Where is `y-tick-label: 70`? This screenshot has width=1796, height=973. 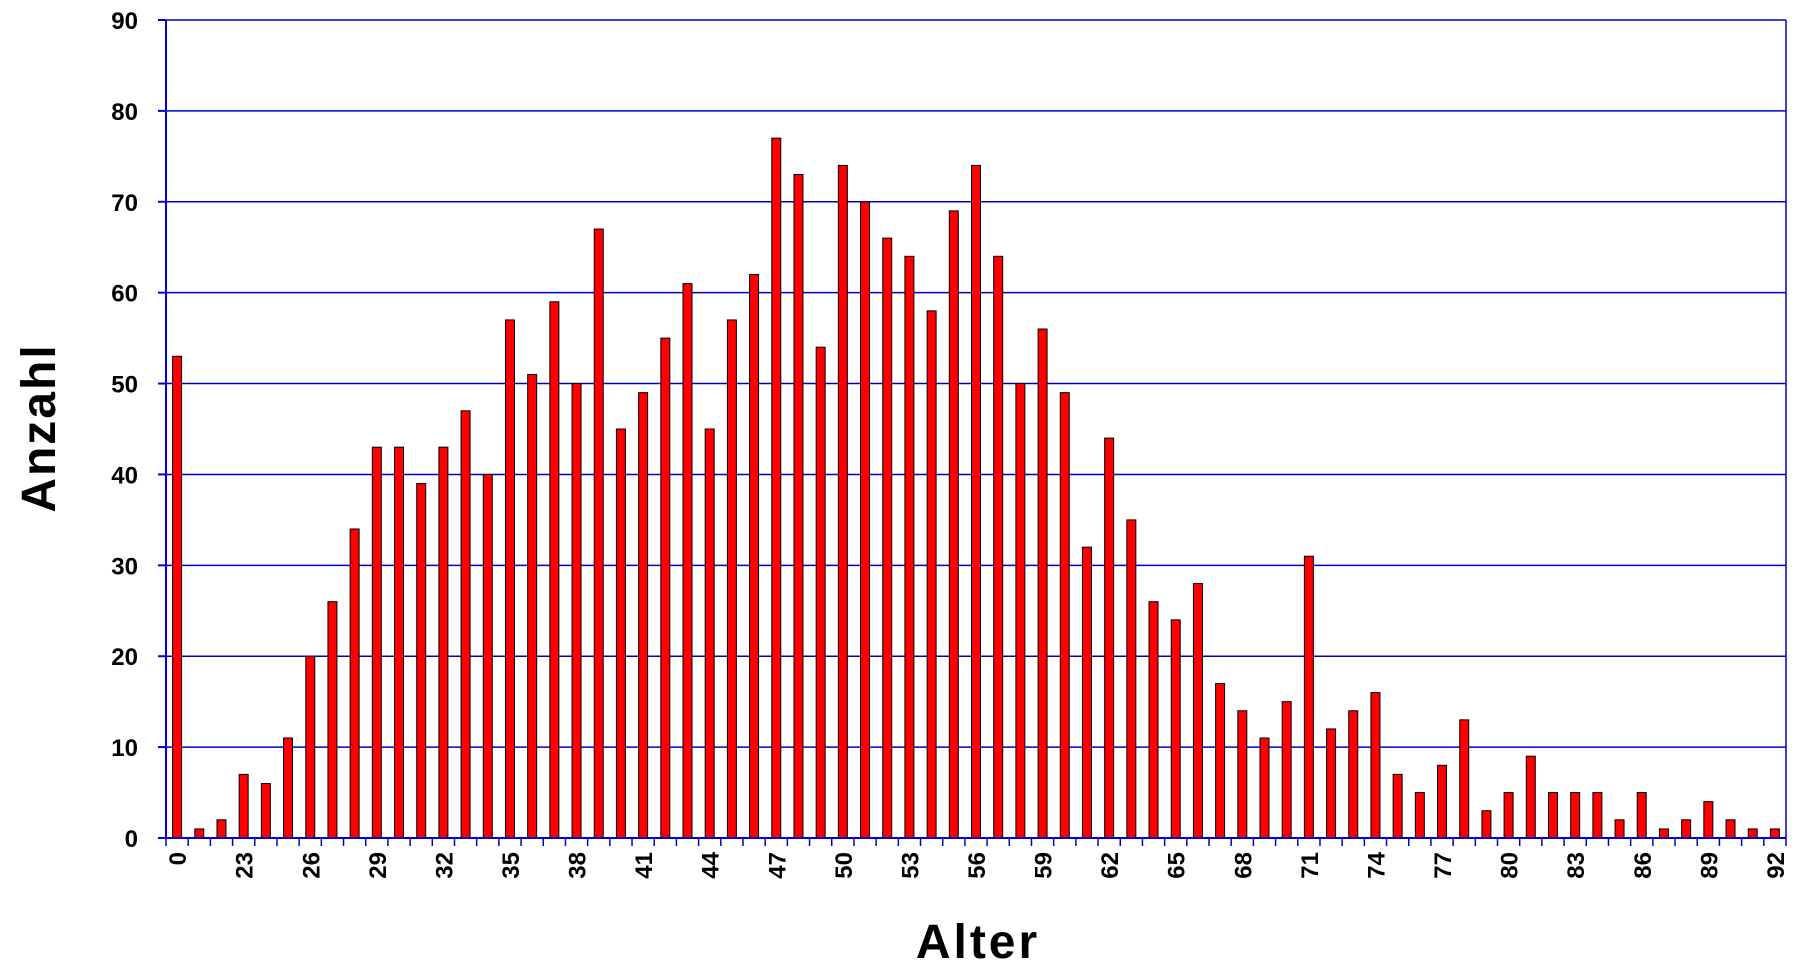 y-tick-label: 70 is located at coordinates (124, 203).